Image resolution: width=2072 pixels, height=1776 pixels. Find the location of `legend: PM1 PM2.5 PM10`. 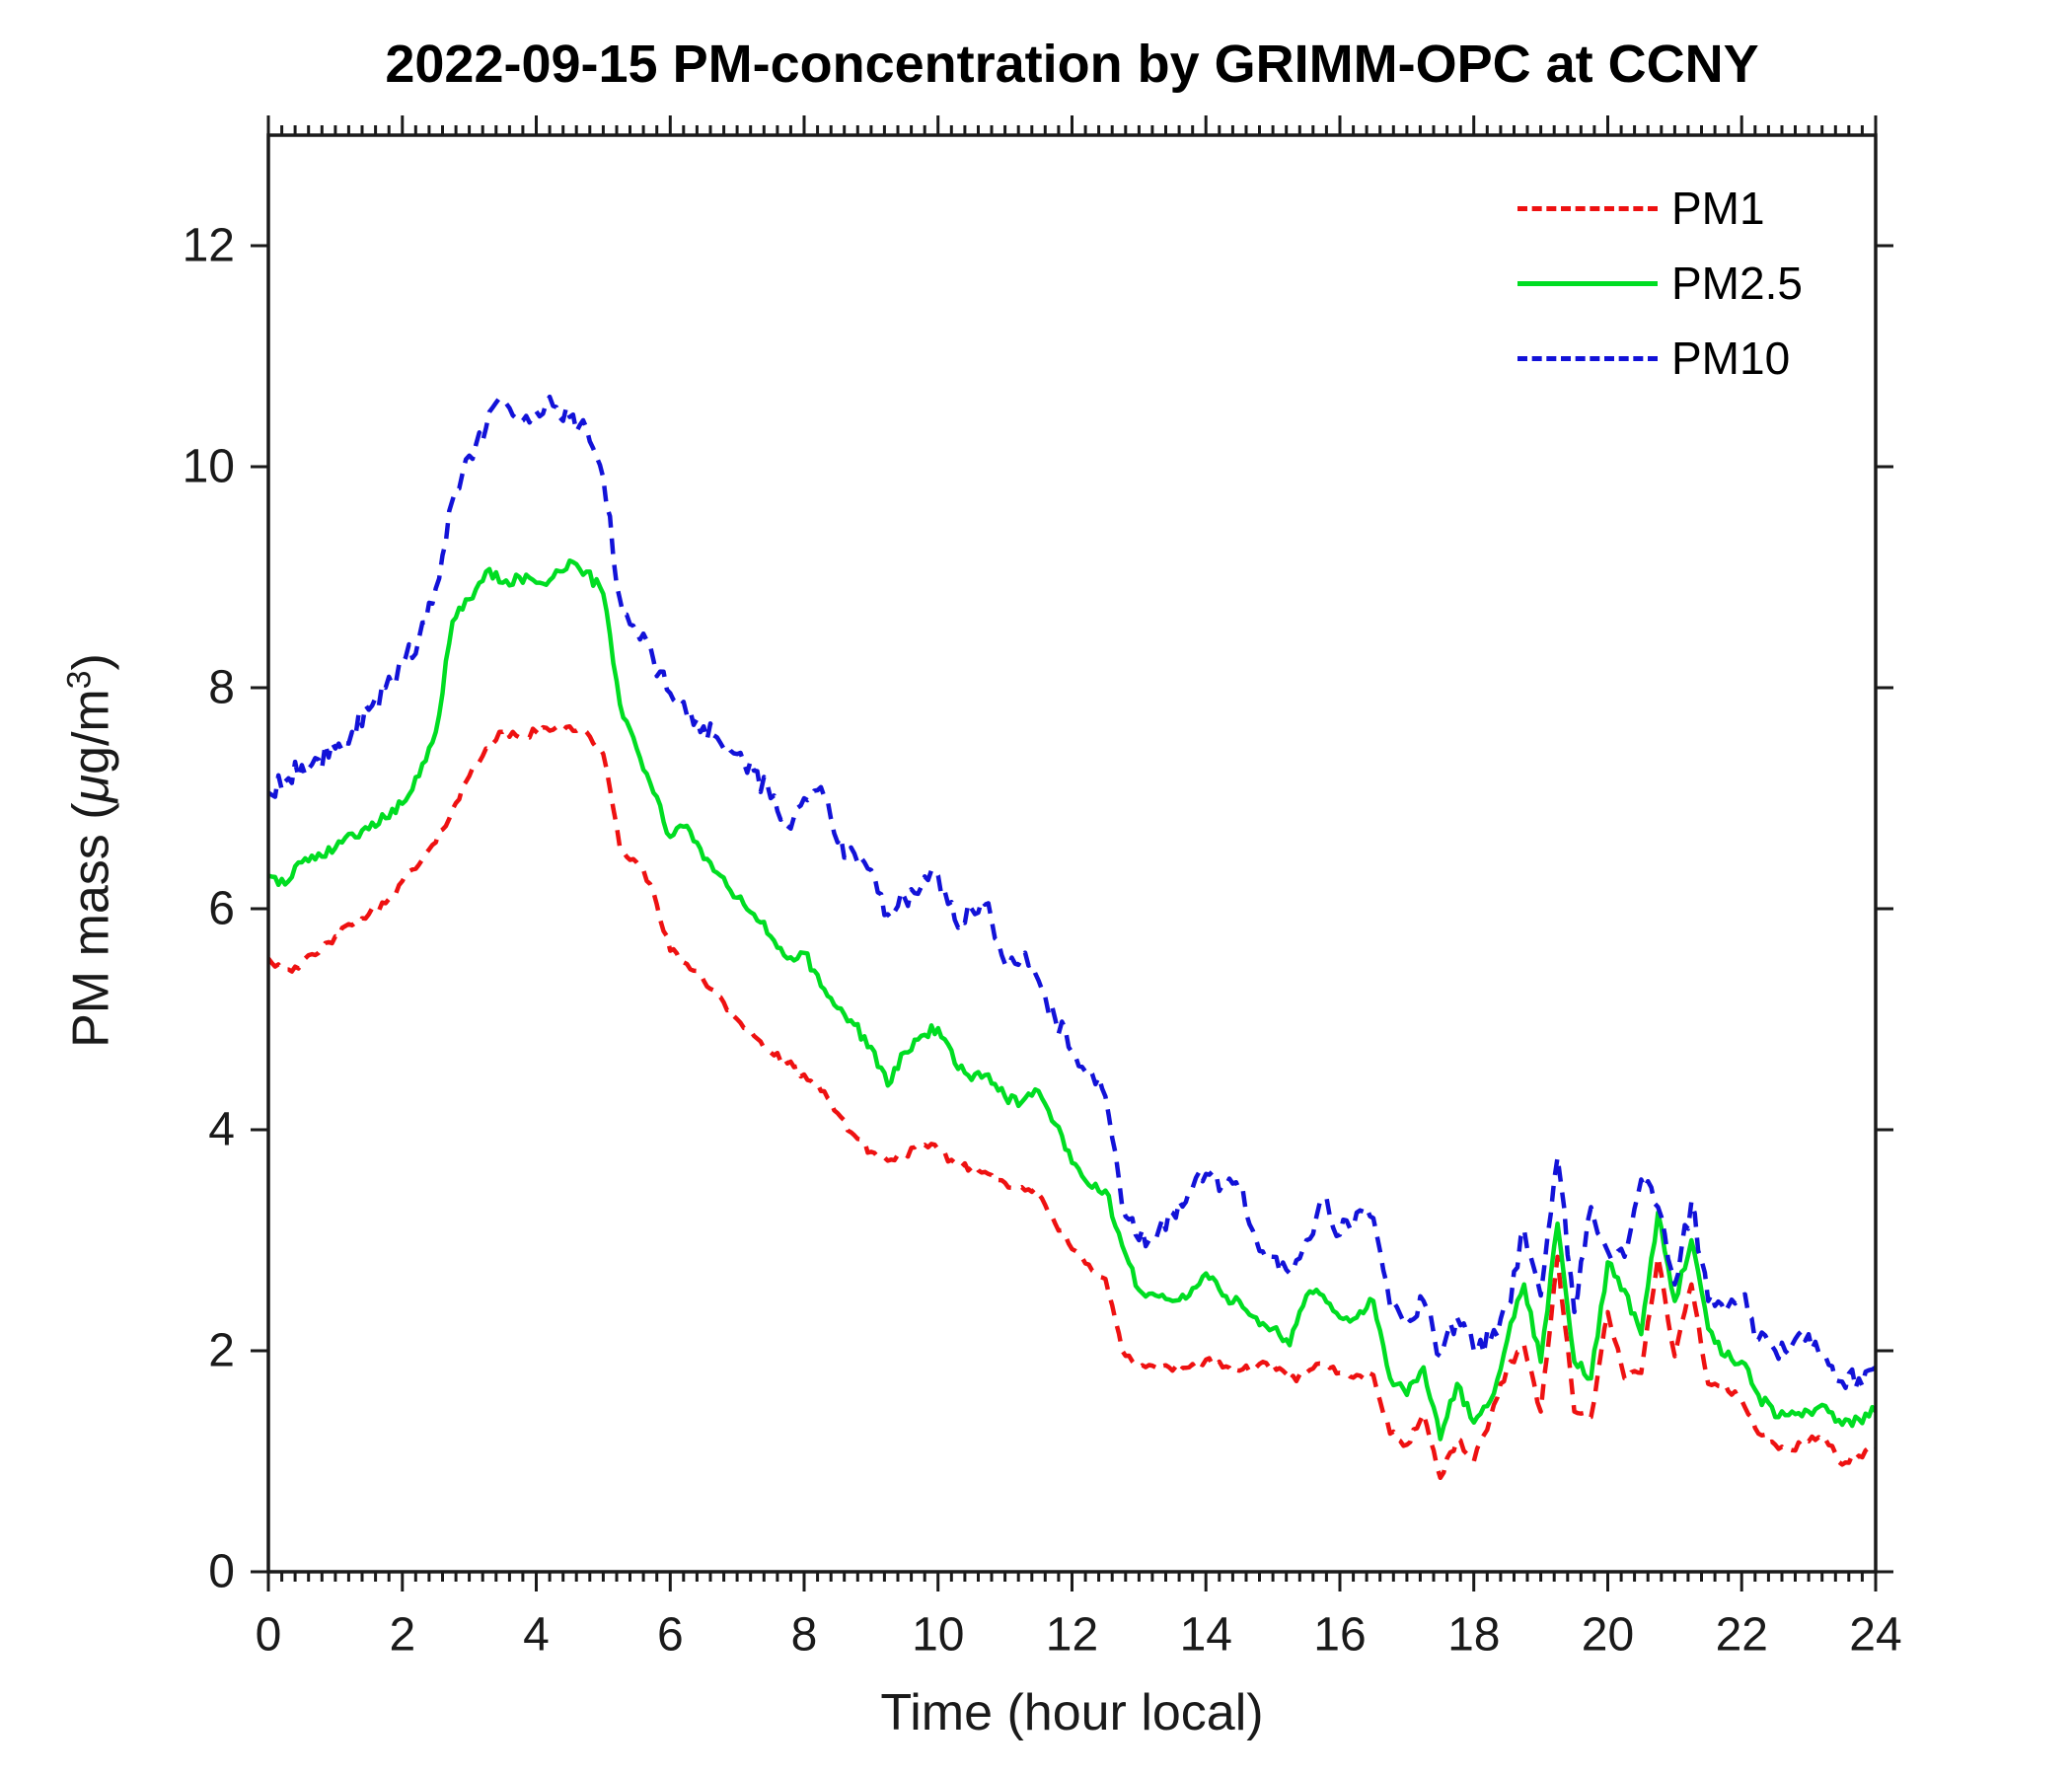

legend: PM1 PM2.5 PM10 is located at coordinates (1660, 283).